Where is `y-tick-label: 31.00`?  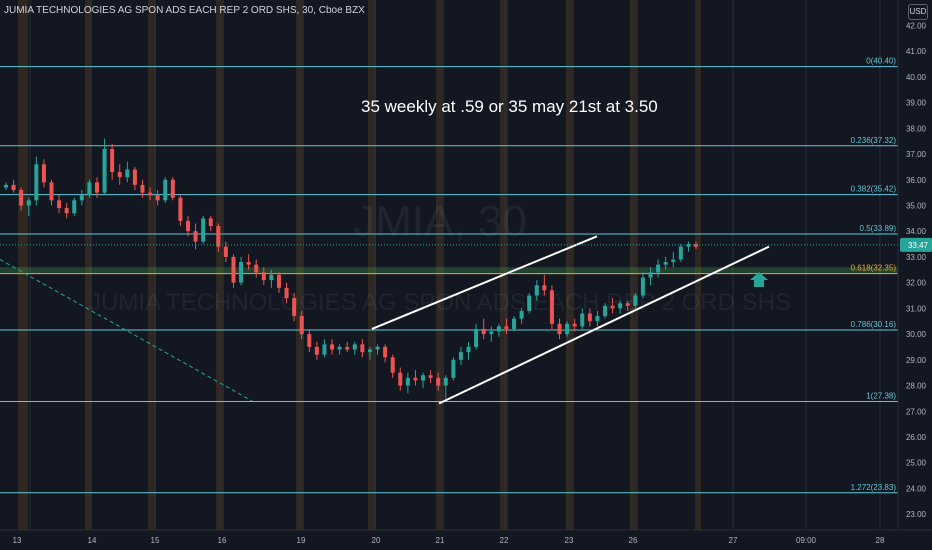 y-tick-label: 31.00 is located at coordinates (916, 308).